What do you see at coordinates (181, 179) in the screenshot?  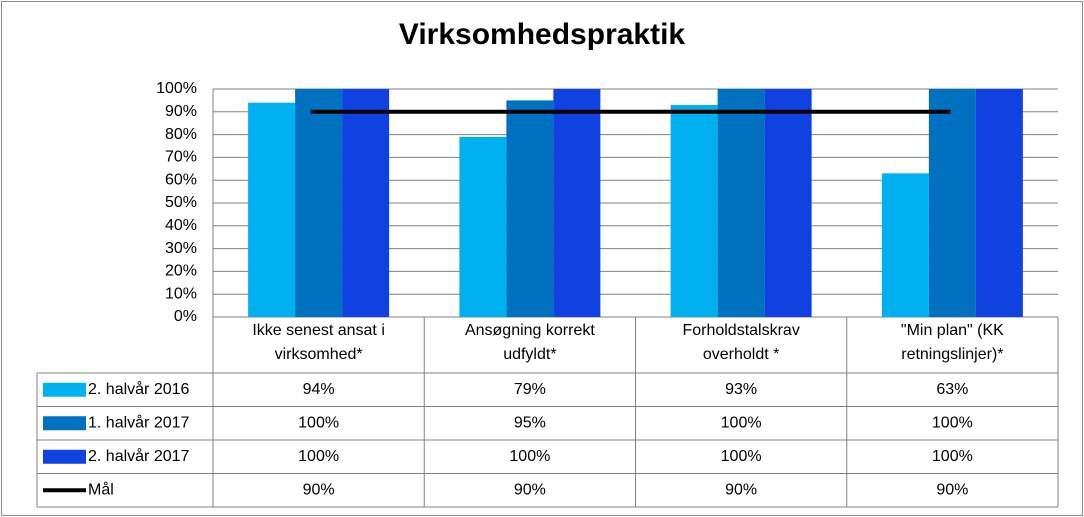 I see `y-tick-label: 60%` at bounding box center [181, 179].